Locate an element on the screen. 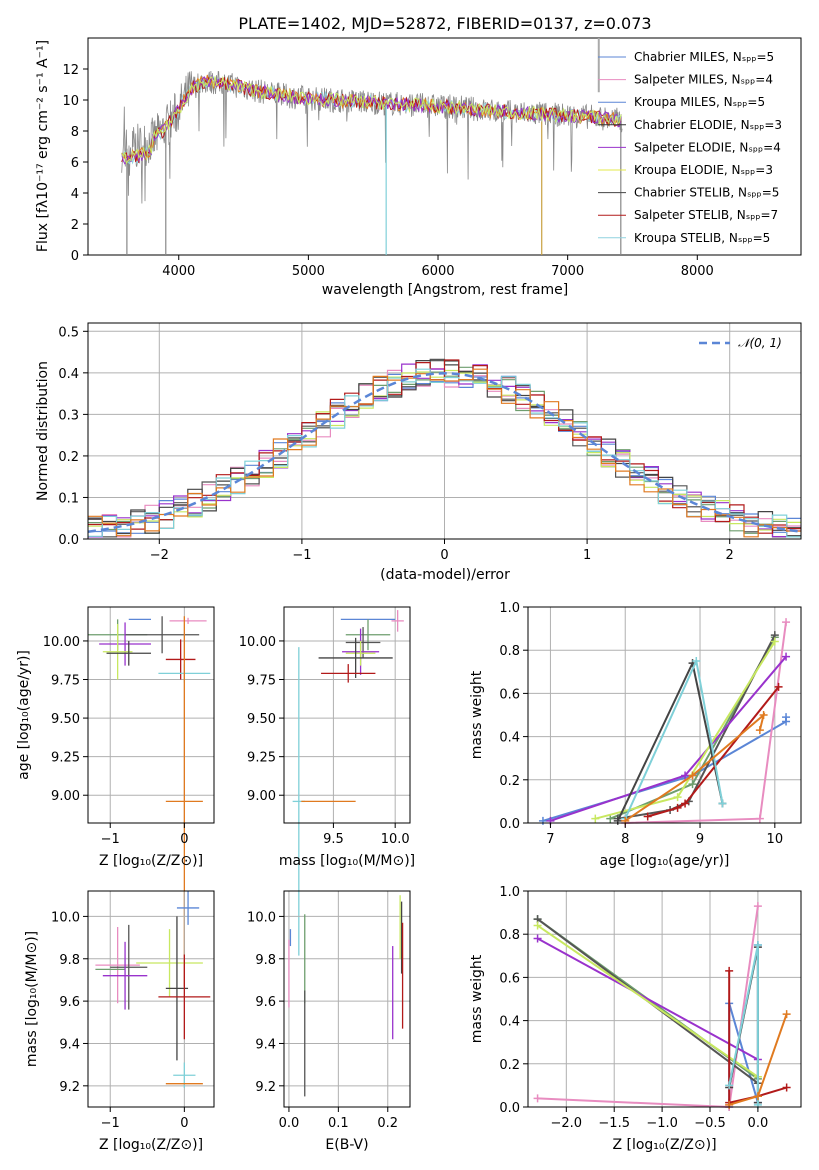  x-tick-label: −2.0 is located at coordinates (567, 1123).